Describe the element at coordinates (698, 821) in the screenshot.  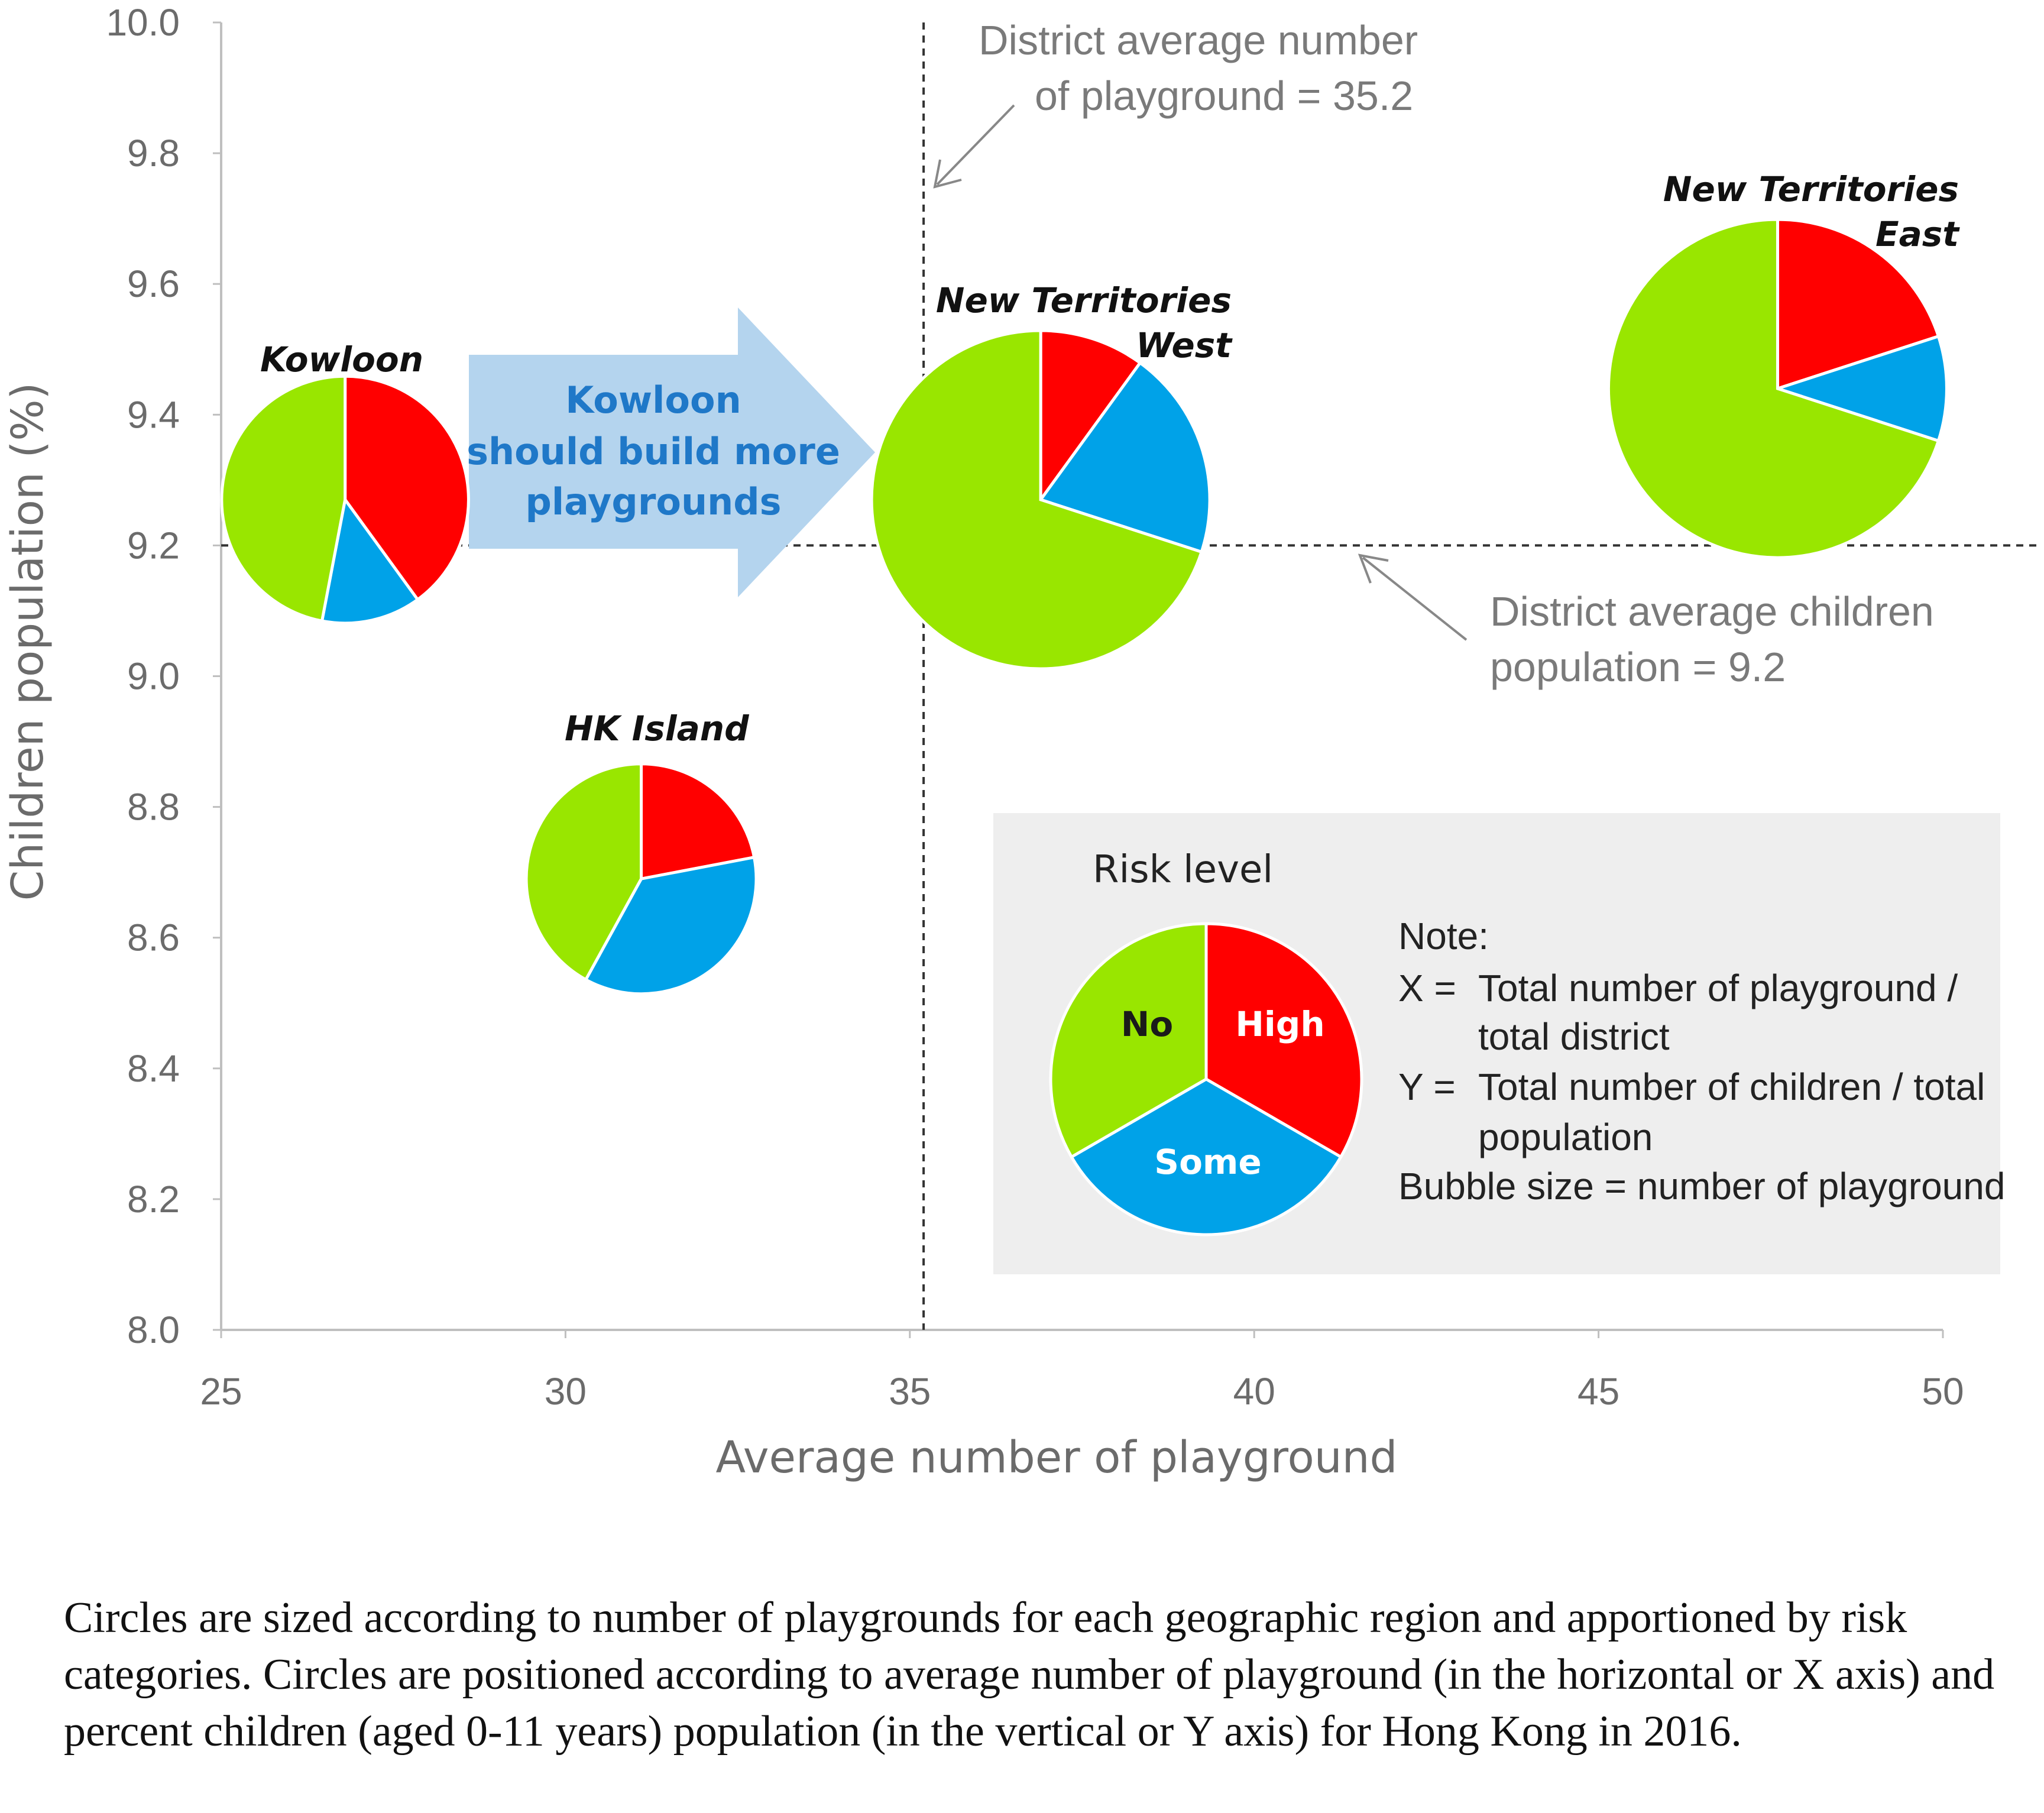
I see `pie-hk-island-slice-high` at that location.